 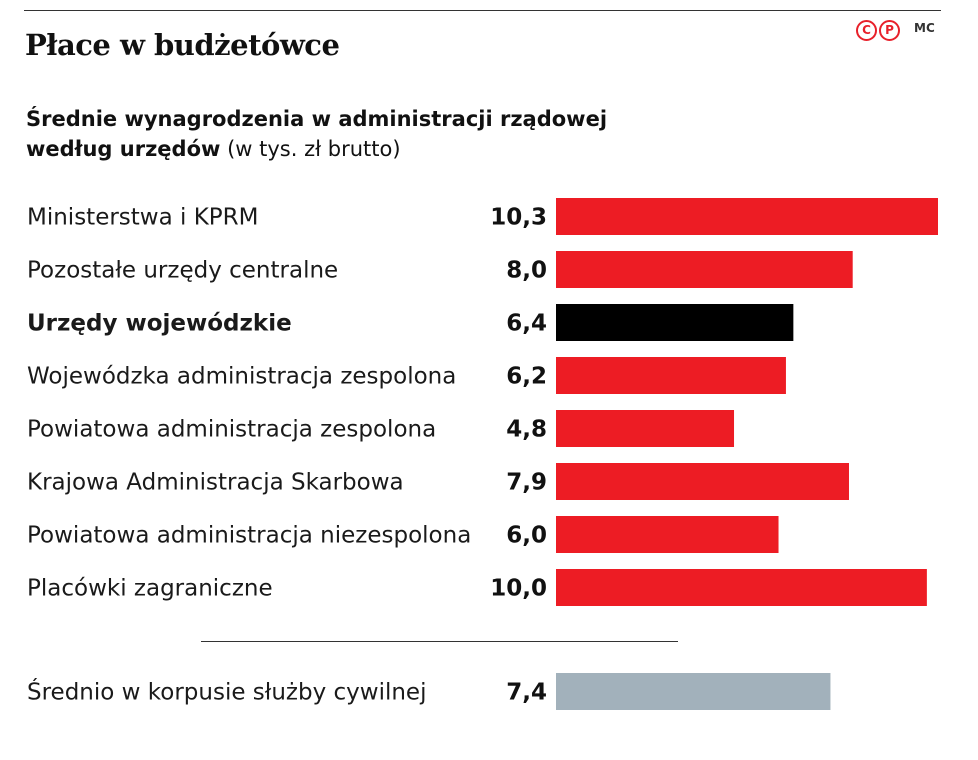 I want to click on value-label-6: 6,0, so click(x=526, y=536).